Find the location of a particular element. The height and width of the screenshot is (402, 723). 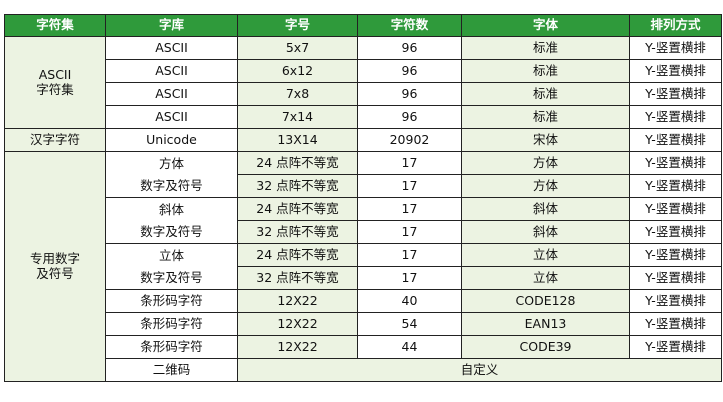

size-cell: 7x8 is located at coordinates (297, 94).